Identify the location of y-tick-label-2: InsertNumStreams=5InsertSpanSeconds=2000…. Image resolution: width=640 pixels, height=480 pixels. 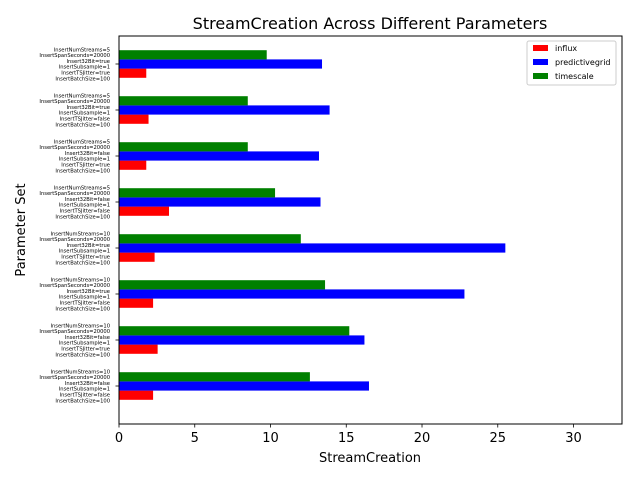
(74, 110).